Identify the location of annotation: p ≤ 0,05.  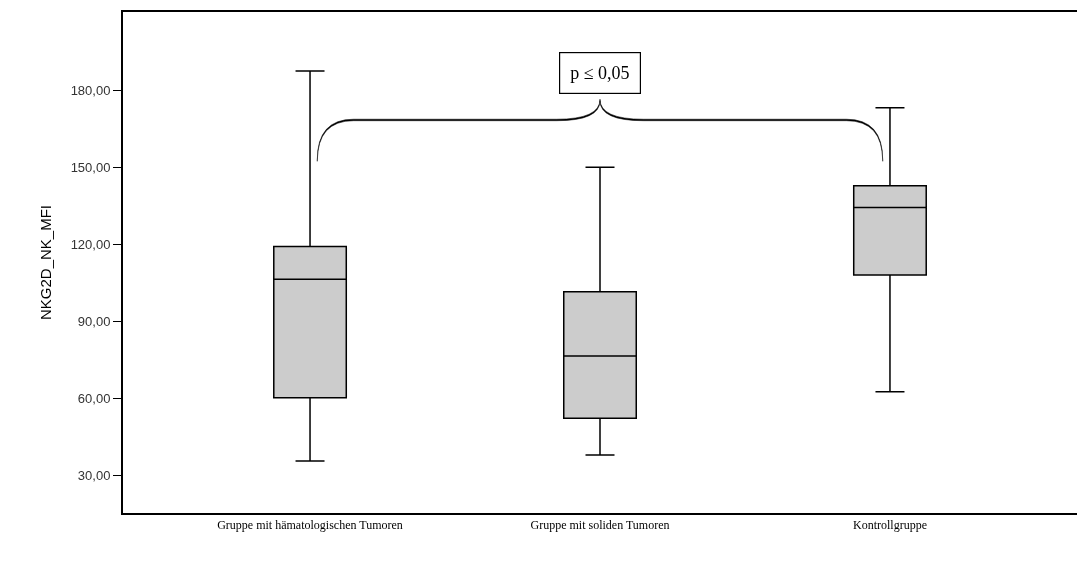
(600, 73).